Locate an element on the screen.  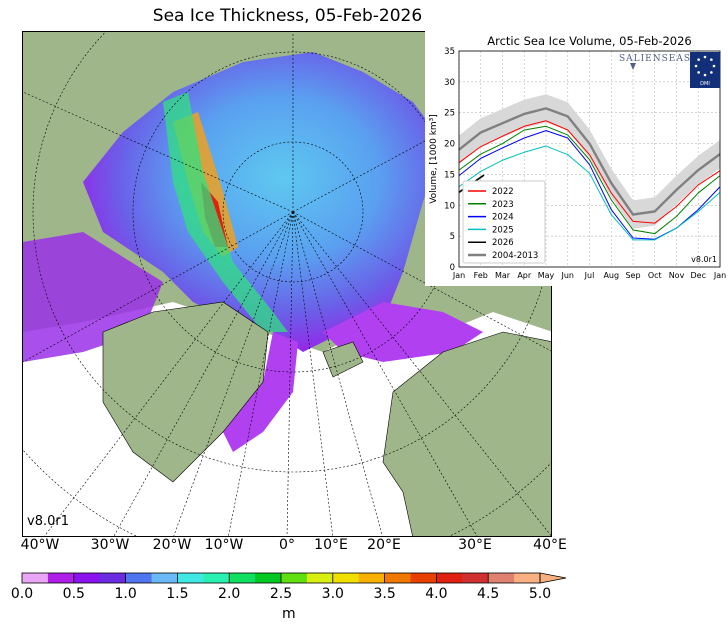
colorbar-tick-label: 0.0 is located at coordinates (22, 594).